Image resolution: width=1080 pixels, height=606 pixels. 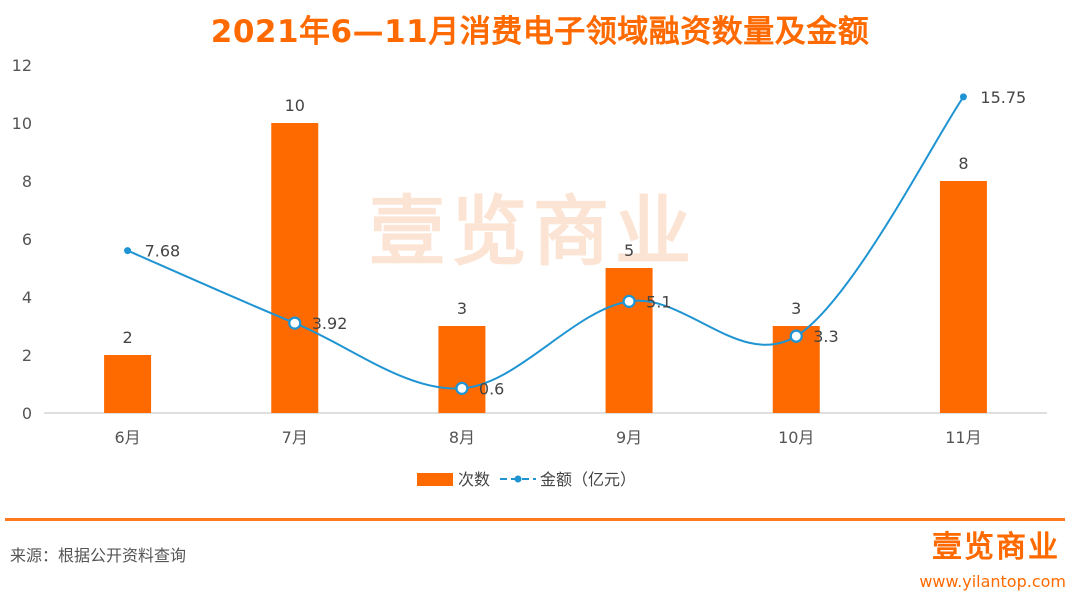 What do you see at coordinates (98, 555) in the screenshot?
I see `source-note: 来源：根据公开资料查询` at bounding box center [98, 555].